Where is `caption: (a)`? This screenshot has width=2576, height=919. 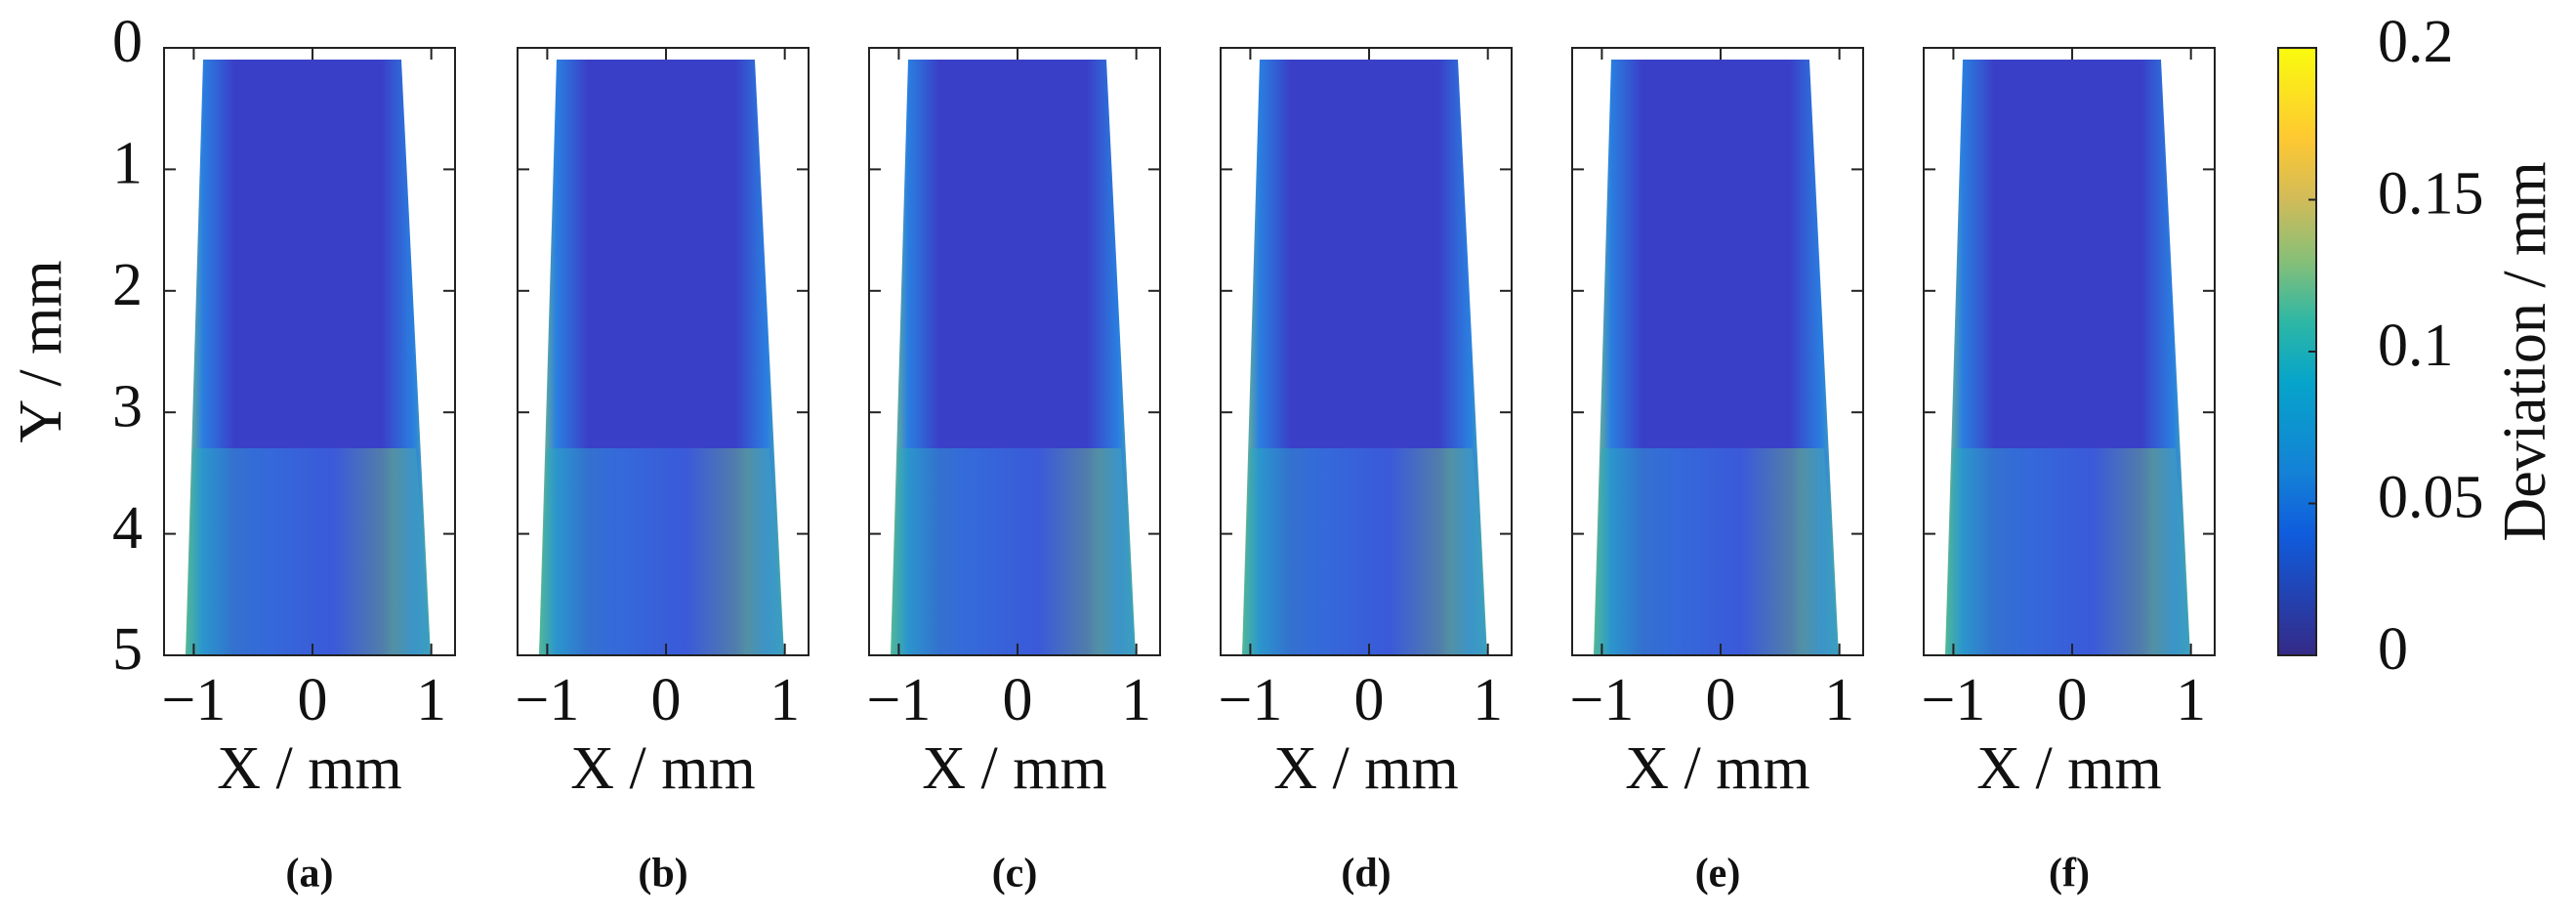
caption: (a) is located at coordinates (310, 874).